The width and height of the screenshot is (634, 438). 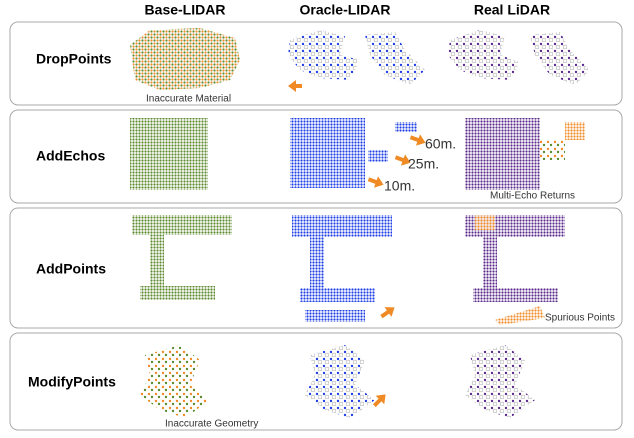 What do you see at coordinates (580, 318) in the screenshot?
I see `annotation: Spurious Points` at bounding box center [580, 318].